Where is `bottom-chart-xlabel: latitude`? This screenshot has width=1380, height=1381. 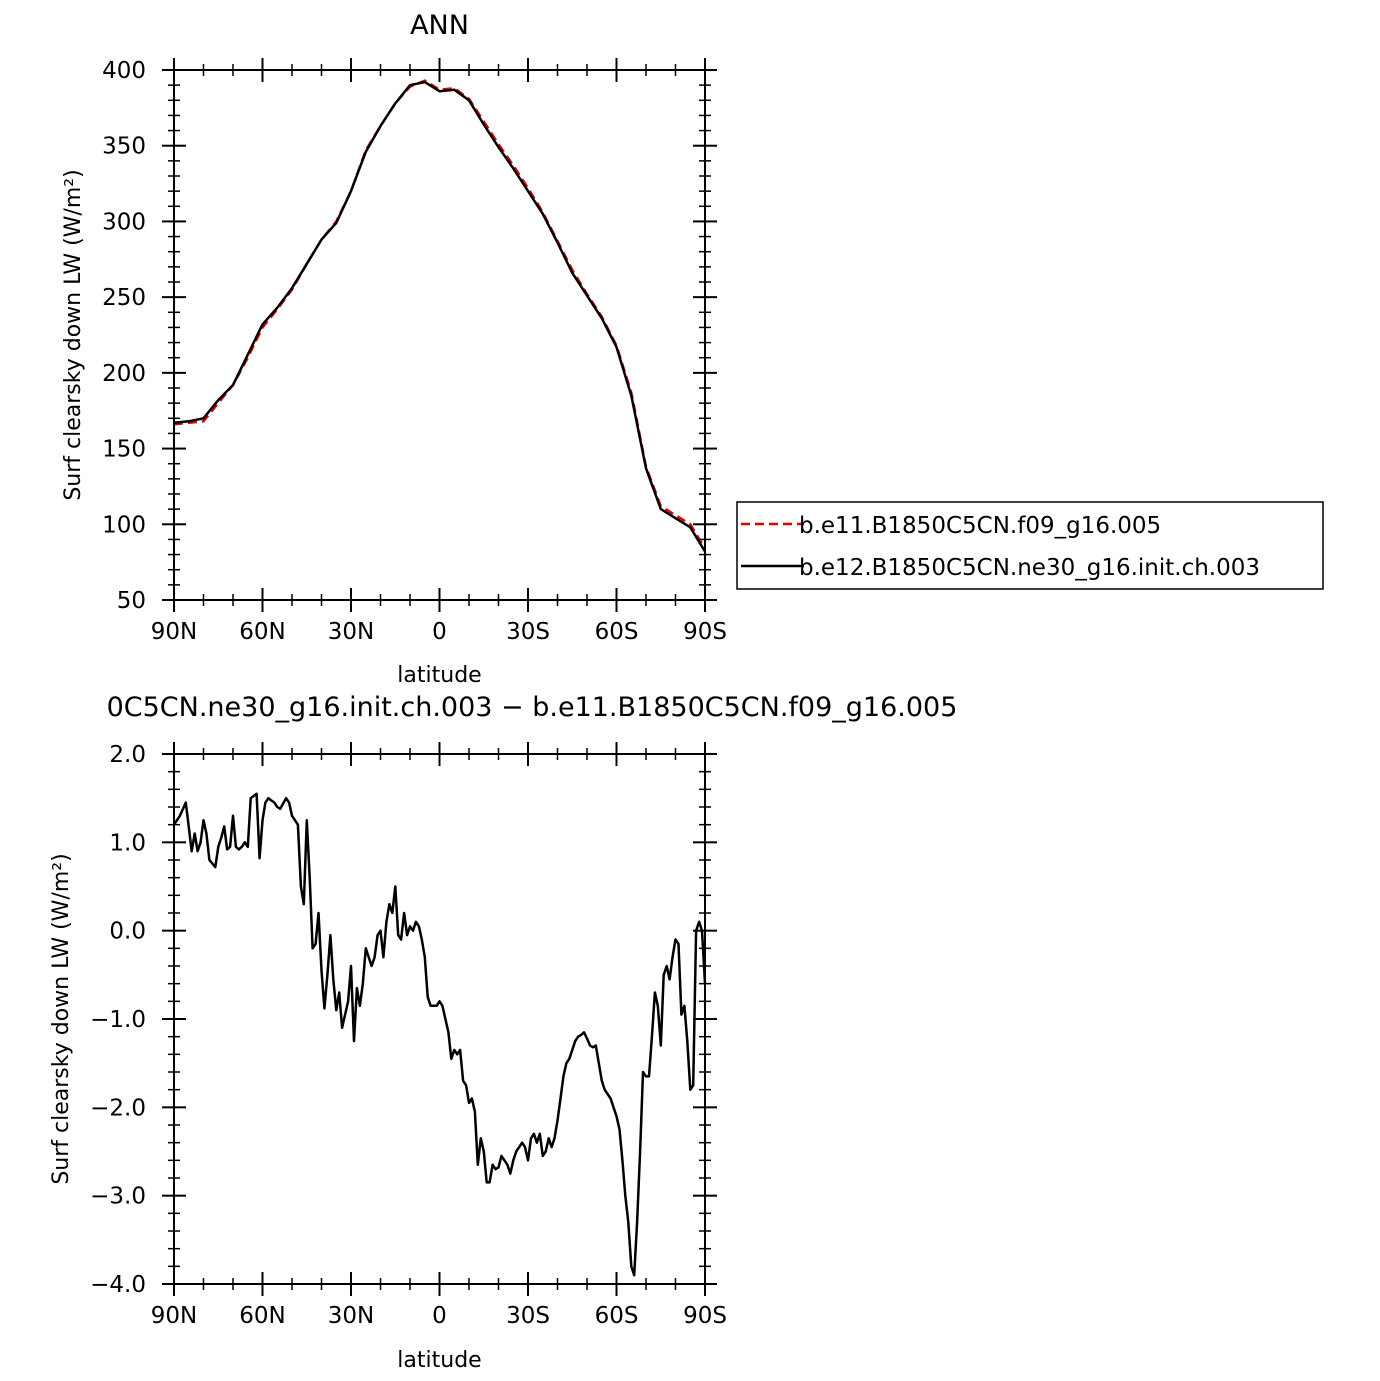
bottom-chart-xlabel: latitude is located at coordinates (439, 1360).